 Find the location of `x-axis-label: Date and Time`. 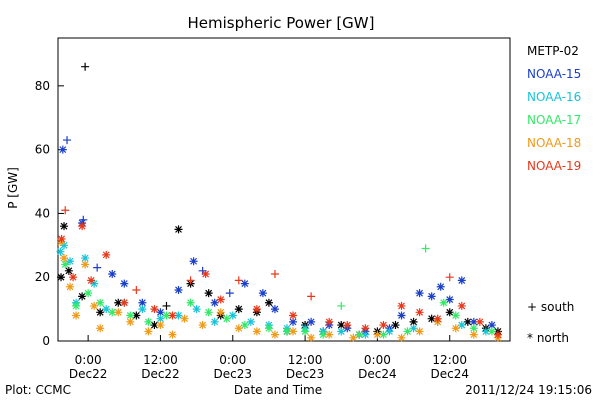

x-axis-label: Date and Time is located at coordinates (278, 390).